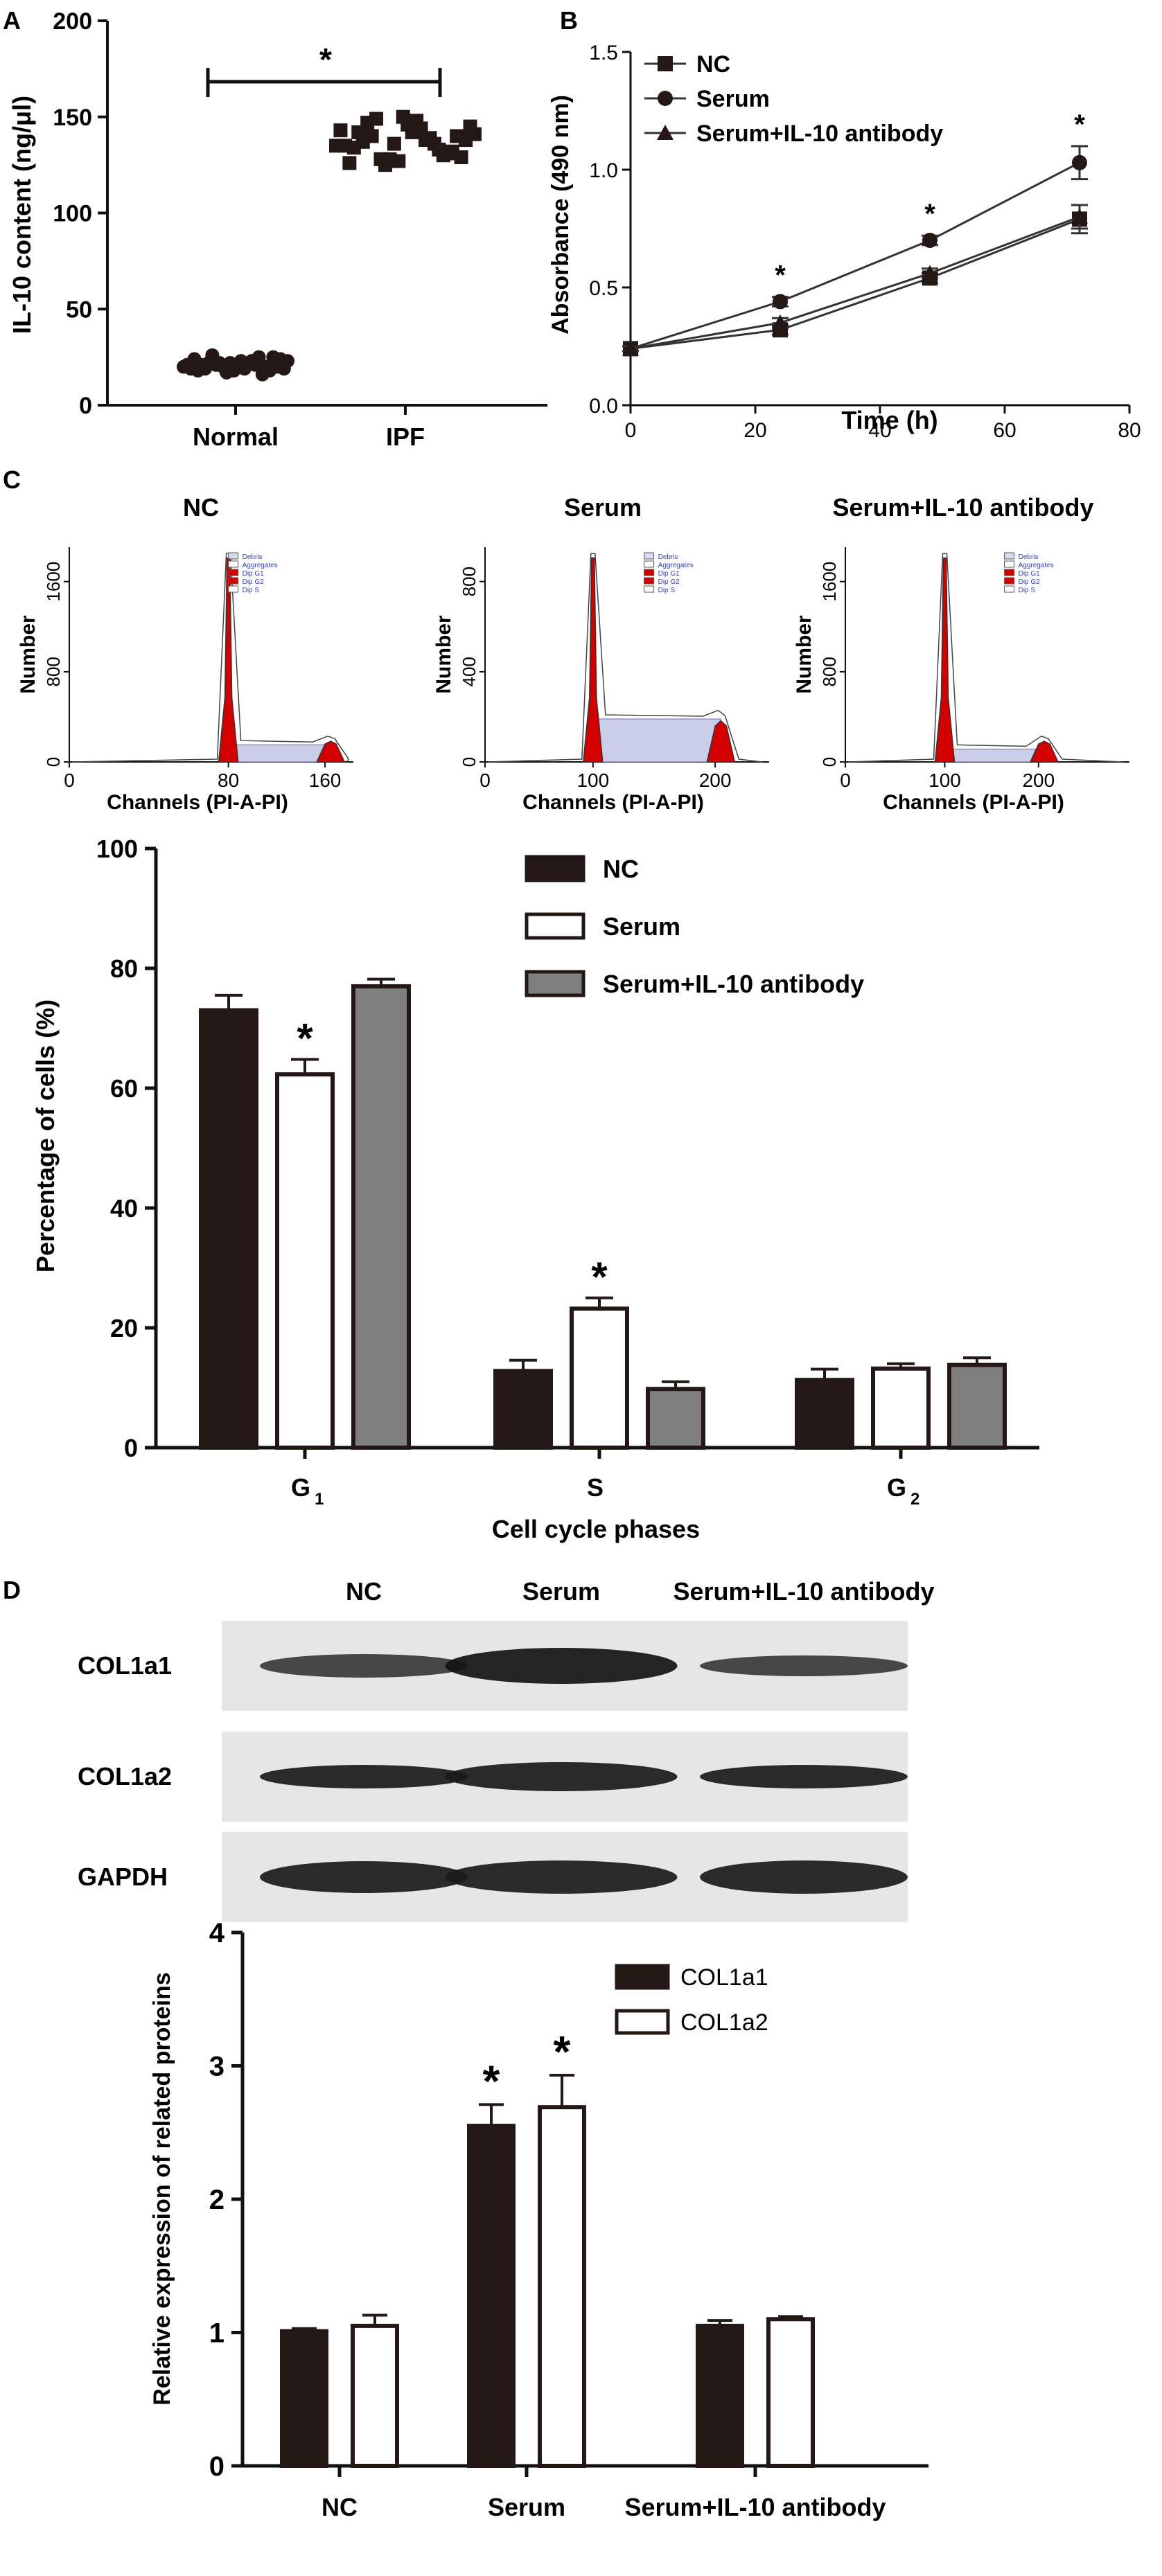  Describe the element at coordinates (124, 968) in the screenshot. I see `c-bar-y-tick-label: 80` at that location.